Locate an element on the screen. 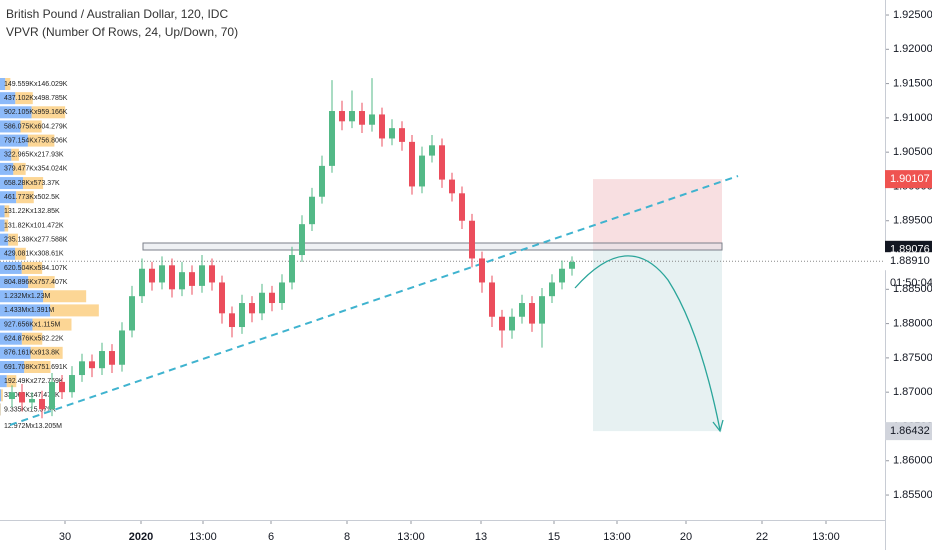 The height and width of the screenshot is (555, 932). vp-label: 804.896Kx757.407K is located at coordinates (36, 282).